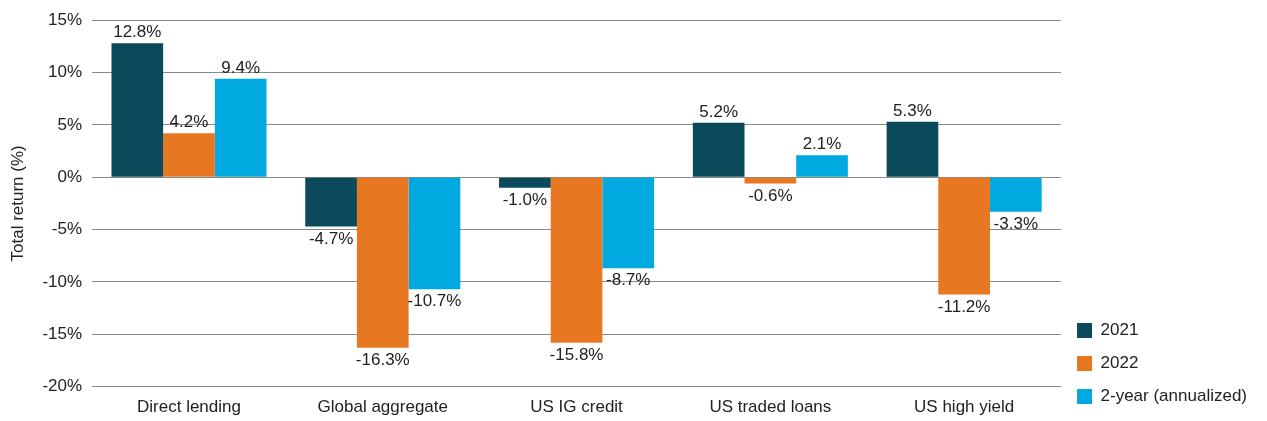  Describe the element at coordinates (65, 19) in the screenshot. I see `y-tick-label: 15%` at that location.